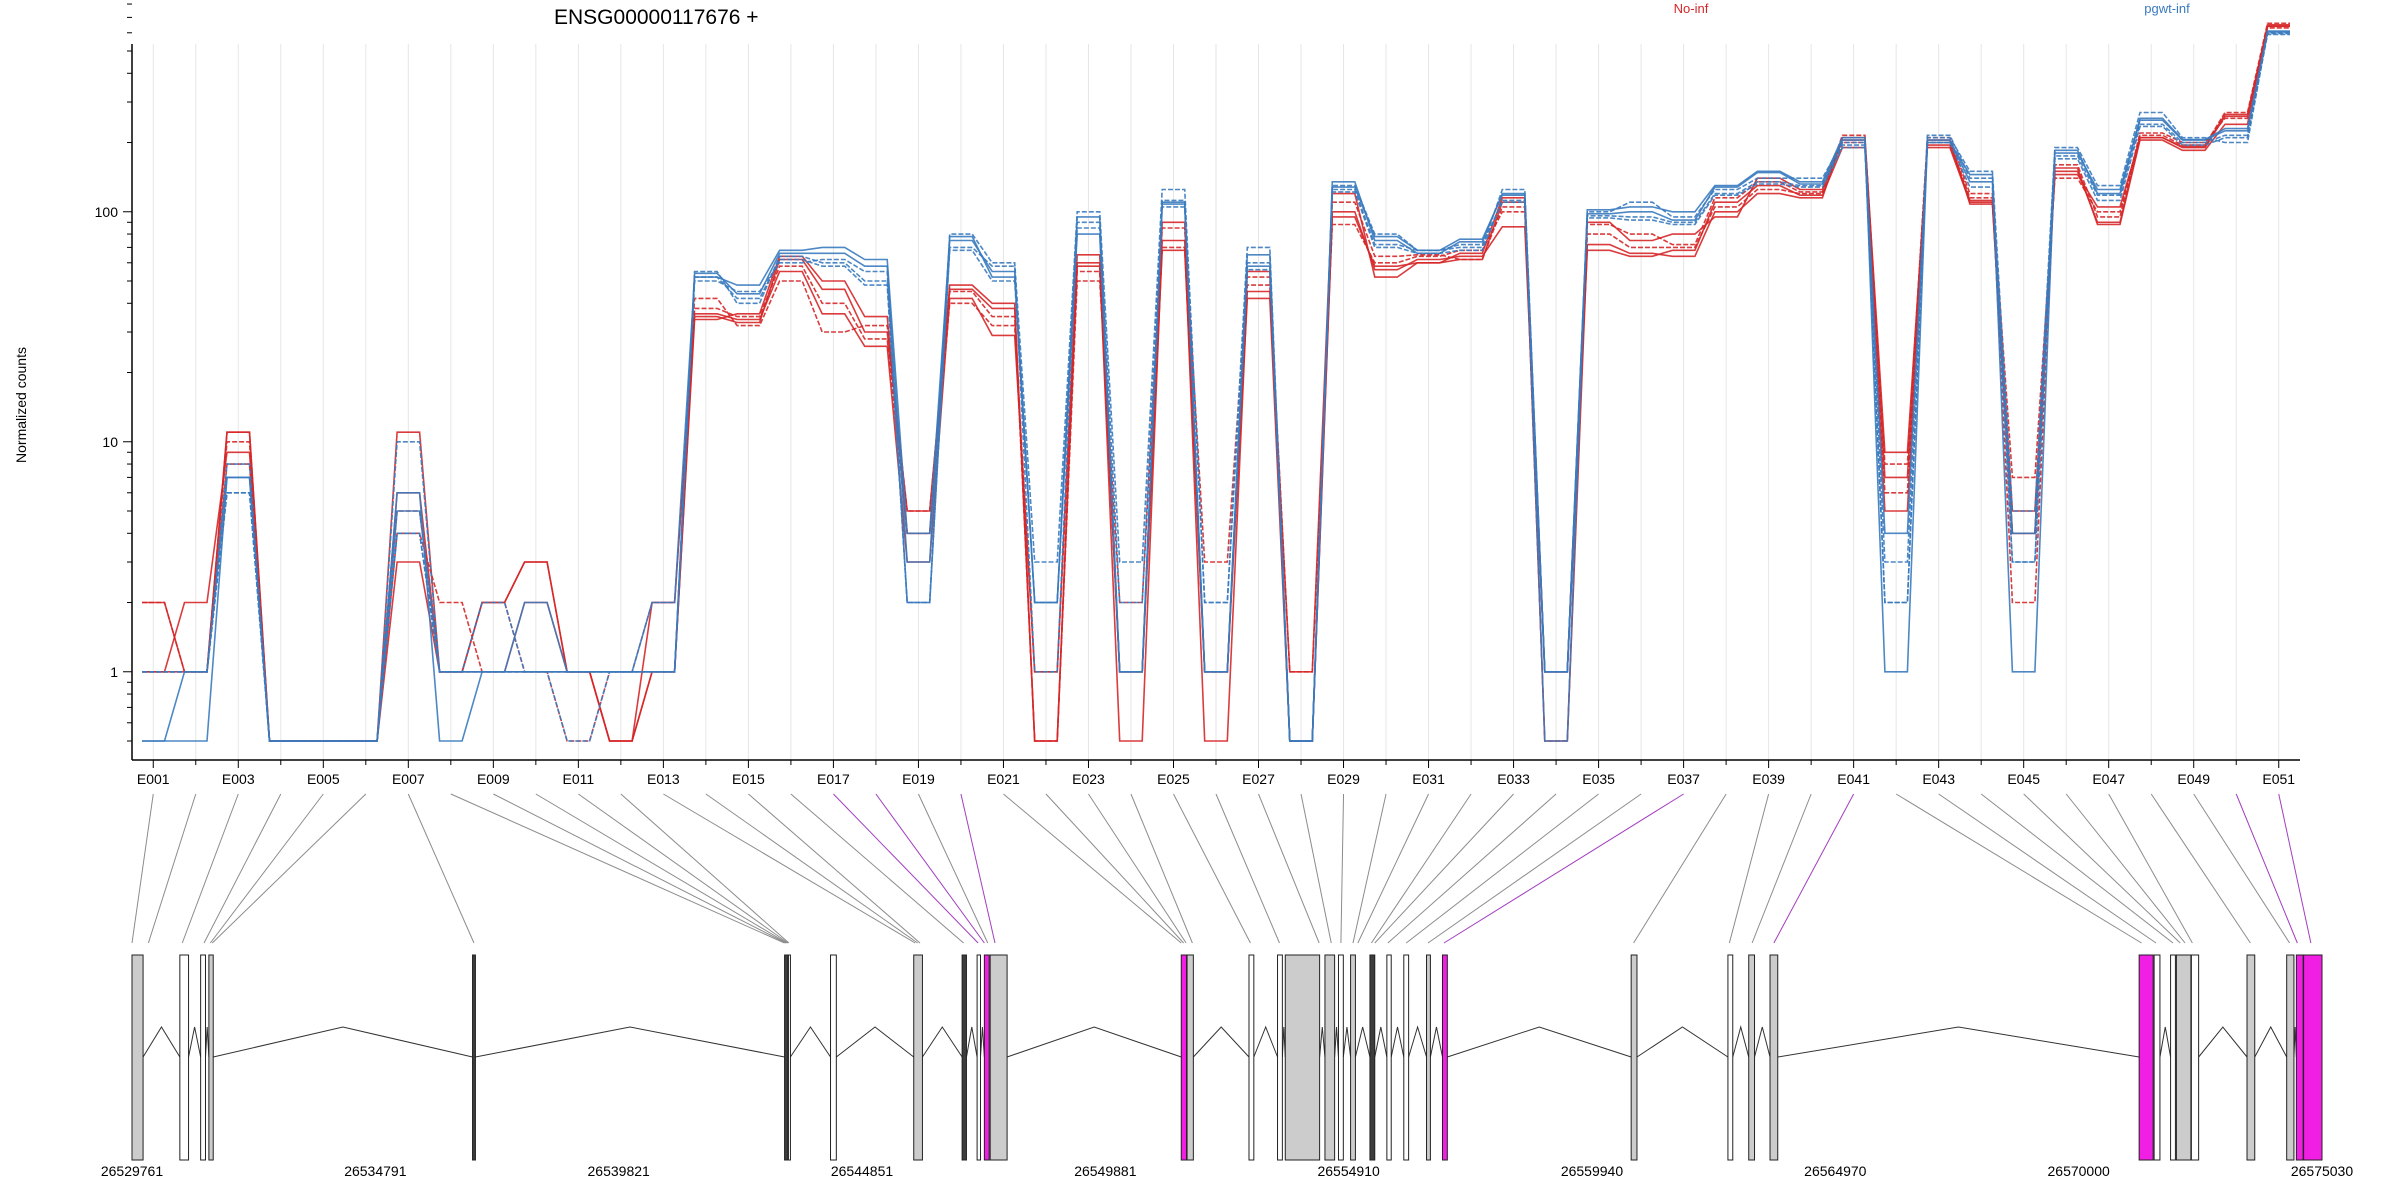 This screenshot has width=2400, height=1200. What do you see at coordinates (1428, 779) in the screenshot?
I see `x-tick-label-e031: E031` at bounding box center [1428, 779].